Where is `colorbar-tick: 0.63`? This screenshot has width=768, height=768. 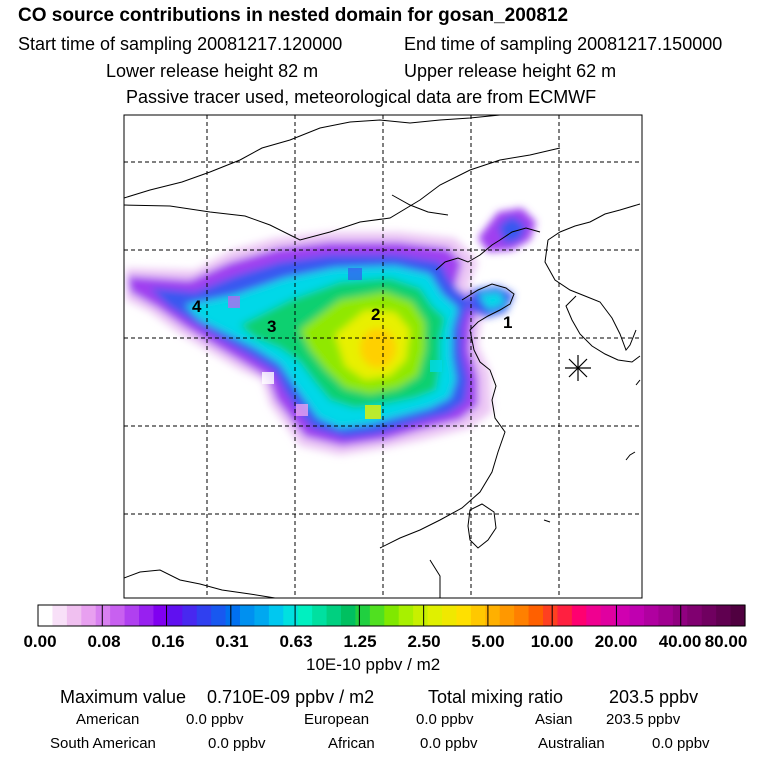
colorbar-tick: 0.63 is located at coordinates (296, 641).